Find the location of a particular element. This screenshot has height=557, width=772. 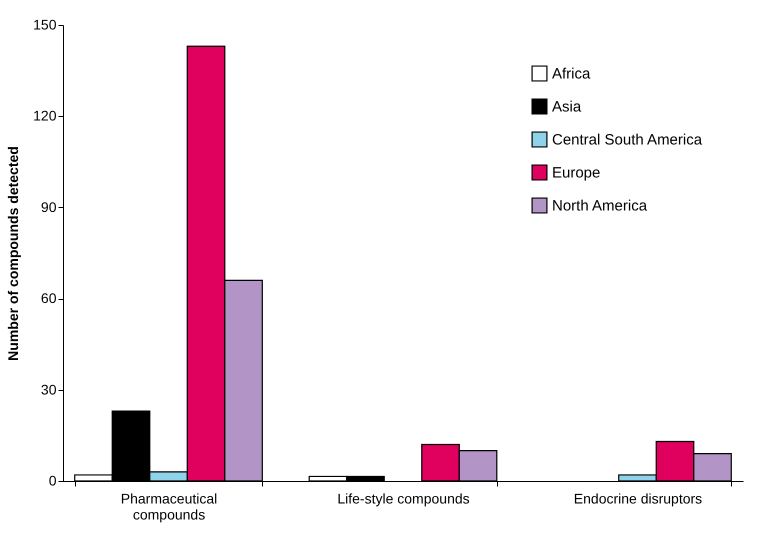

legend-label: Africa is located at coordinates (571, 74).